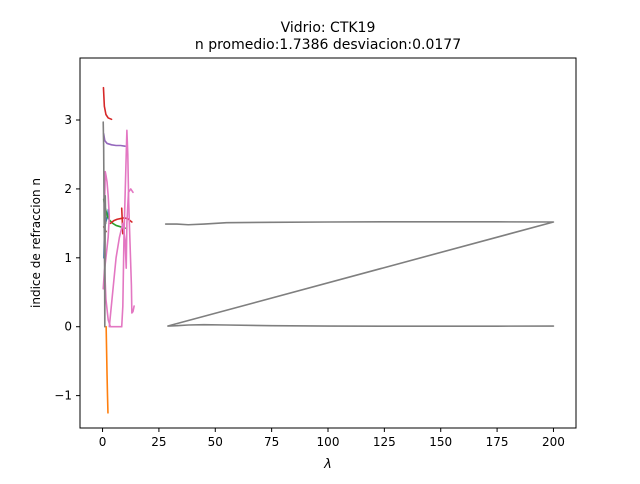 Image resolution: width=640 pixels, height=484 pixels. What do you see at coordinates (271, 442) in the screenshot?
I see `x-tick-label: 75` at bounding box center [271, 442].